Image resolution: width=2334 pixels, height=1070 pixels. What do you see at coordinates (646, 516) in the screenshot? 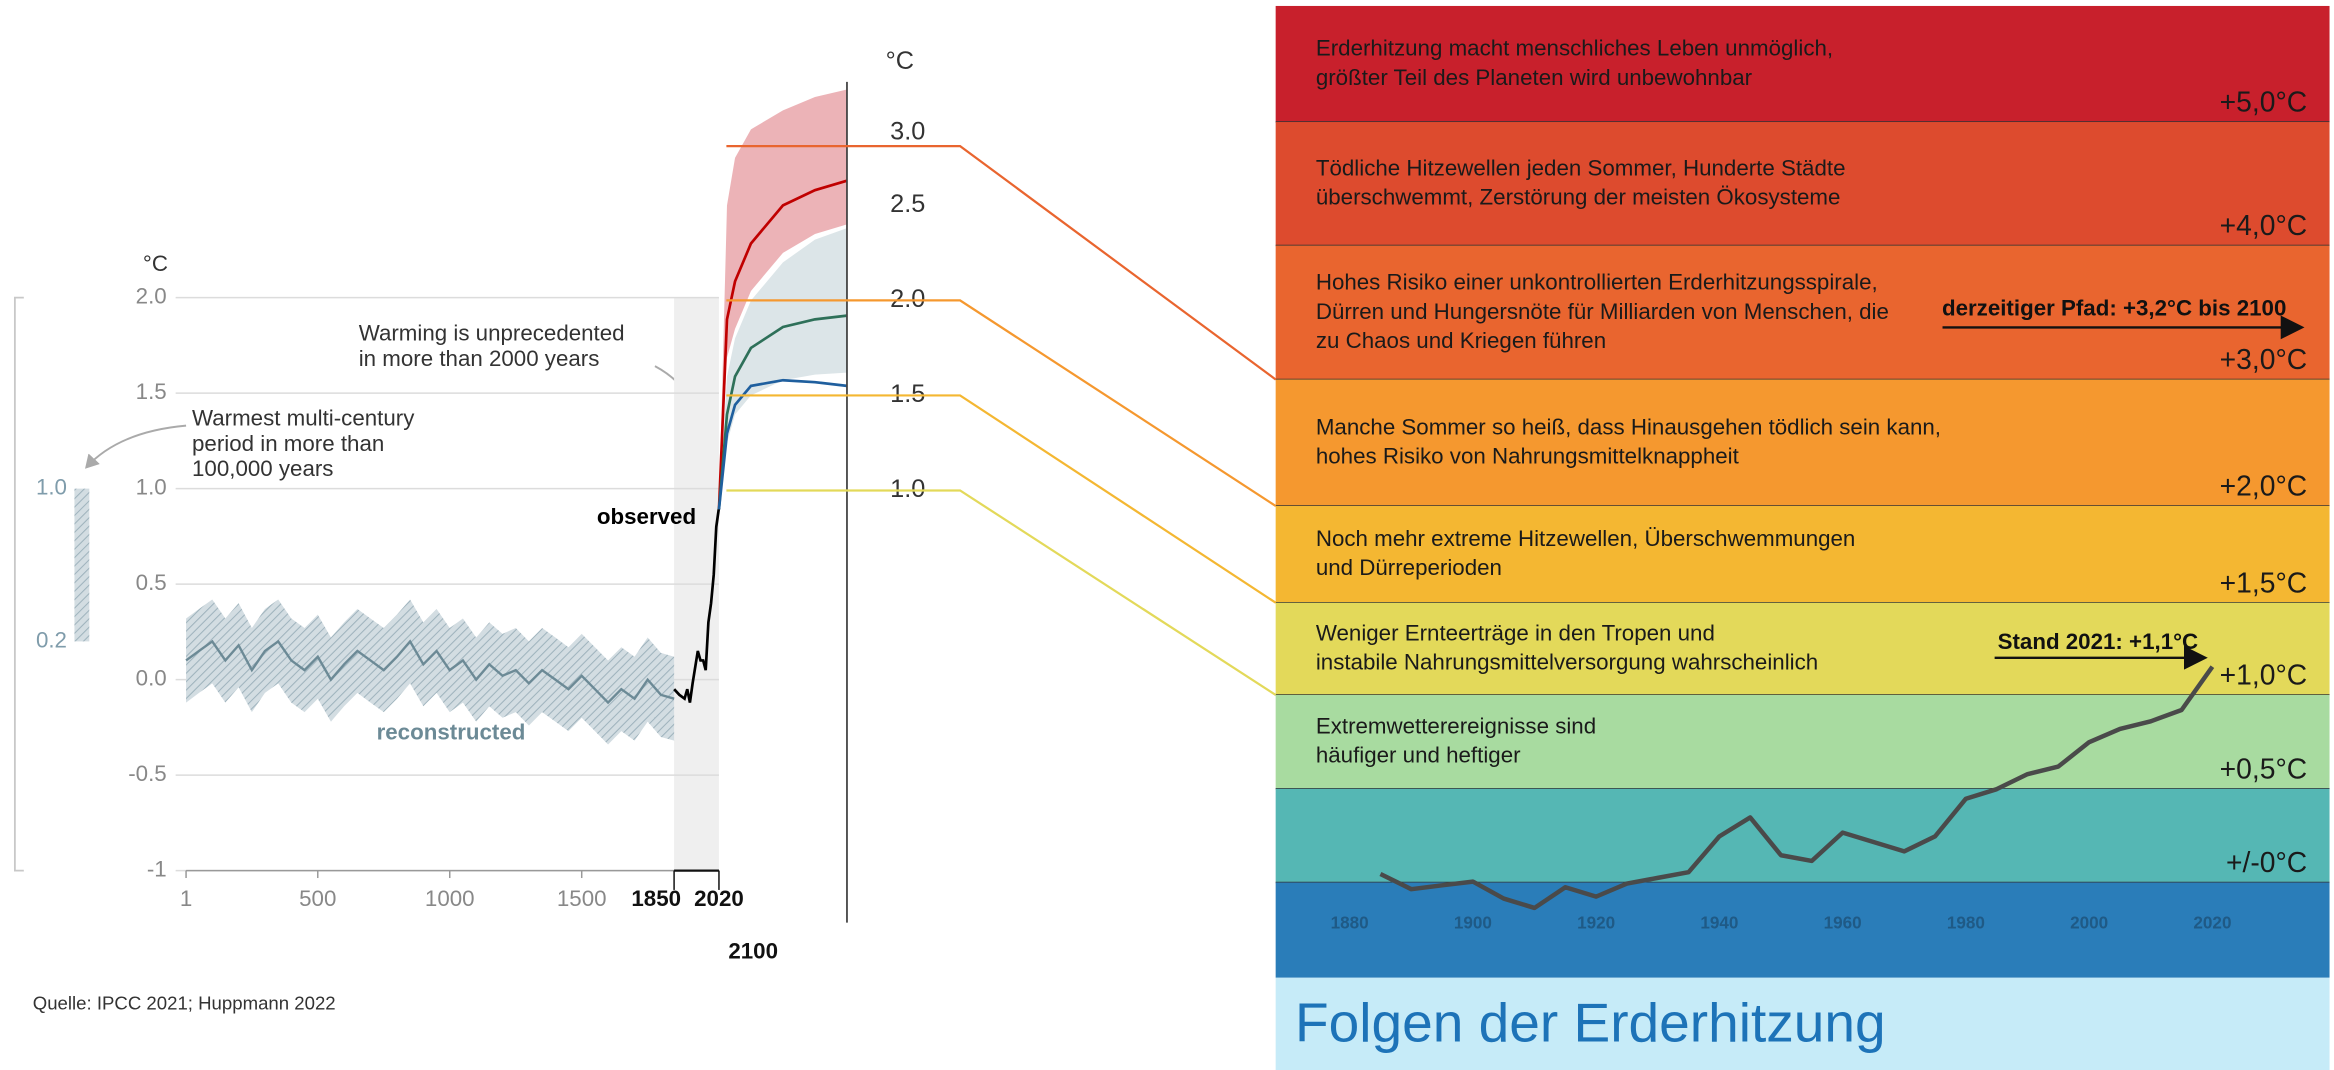
I see `series-label: observed` at bounding box center [646, 516].